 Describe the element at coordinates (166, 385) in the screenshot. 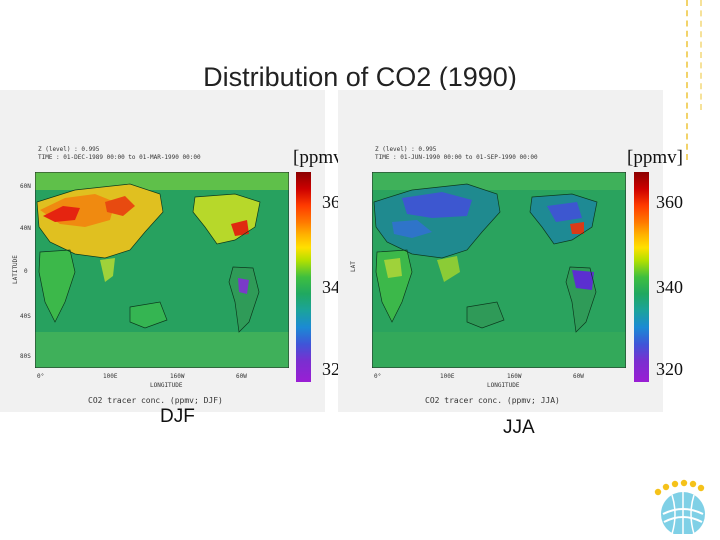

I see `djf-x-axis-label: LONGITUDE` at that location.